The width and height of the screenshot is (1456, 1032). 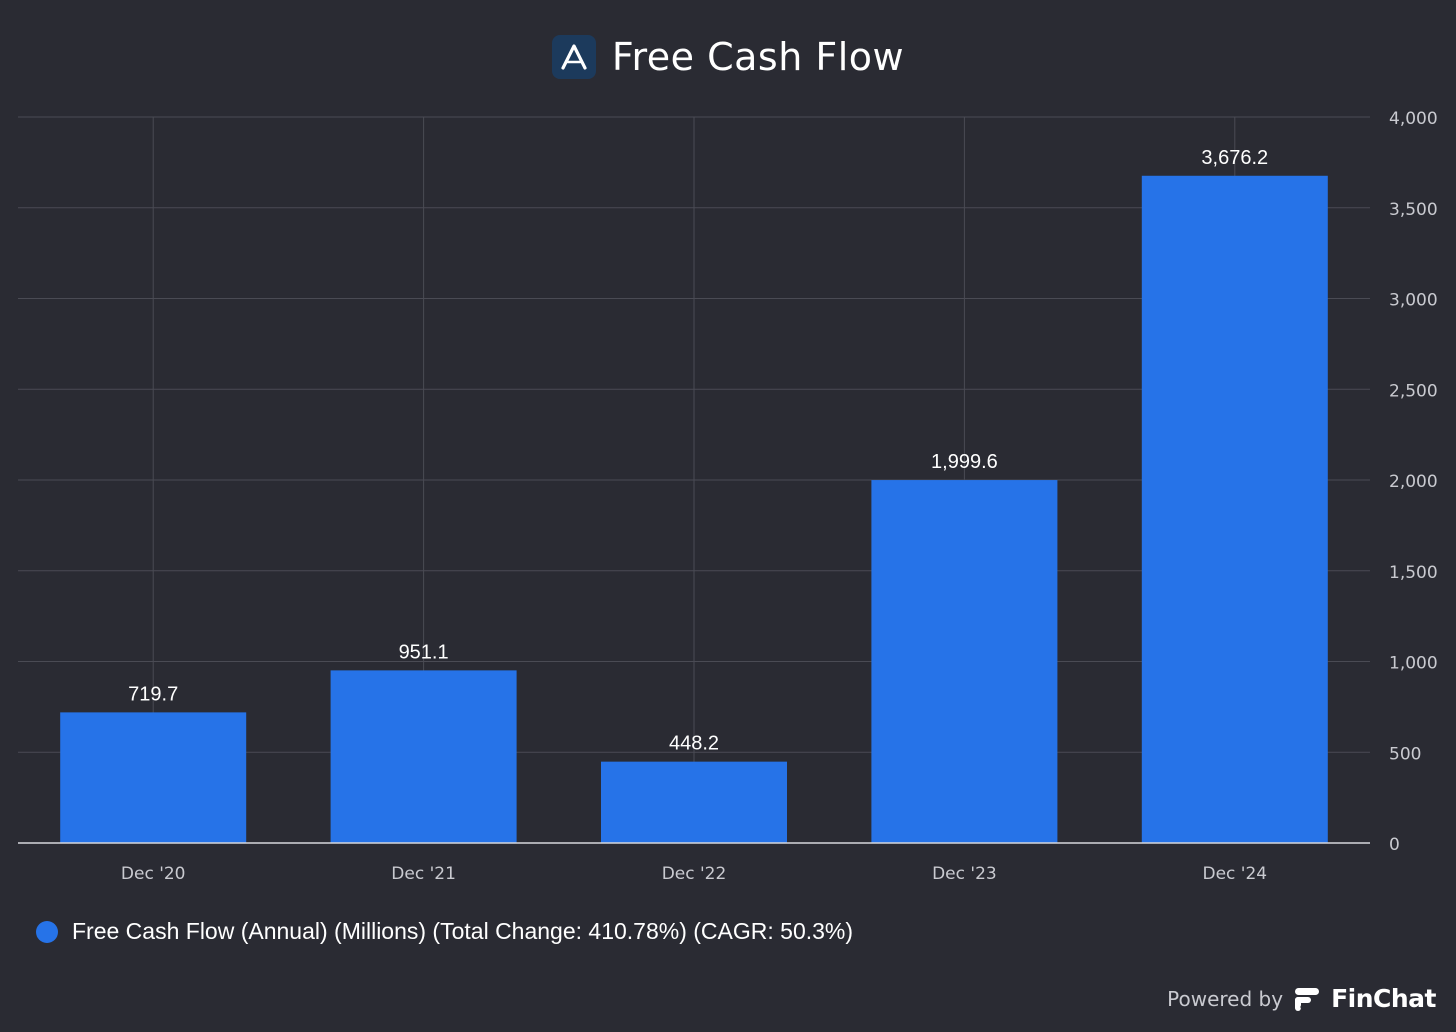 I want to click on x-tick-label: Dec '23, so click(x=964, y=874).